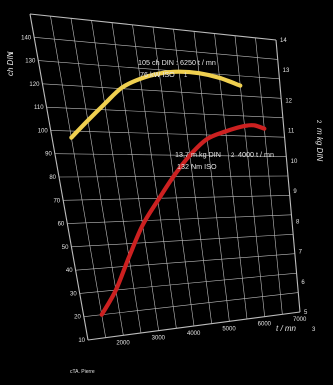 This screenshot has height=385, width=333. I want to click on left-tick-label: 100, so click(43, 131).